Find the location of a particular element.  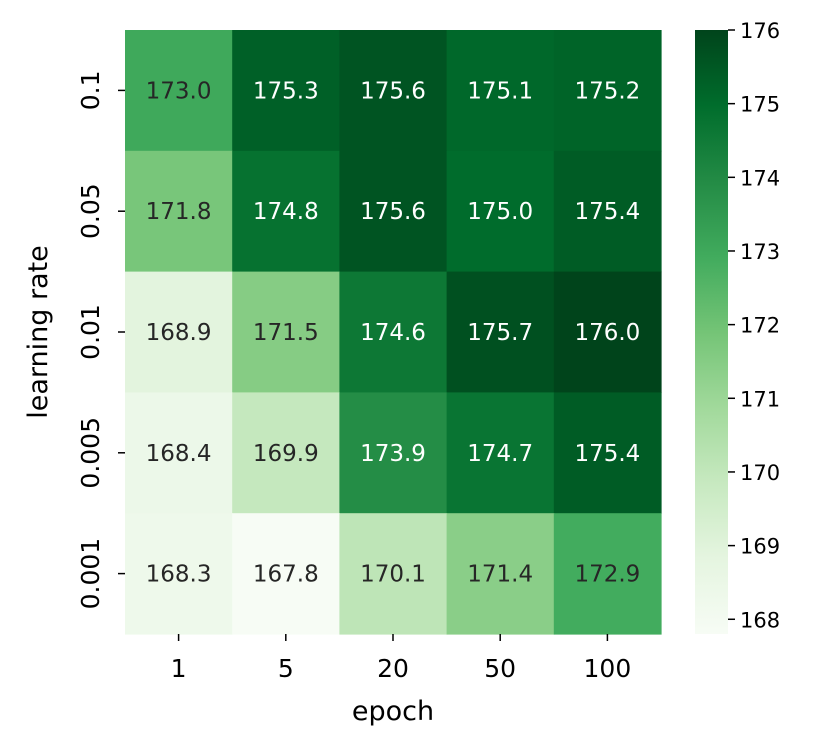

cell-value-label: 167.8 is located at coordinates (286, 575).